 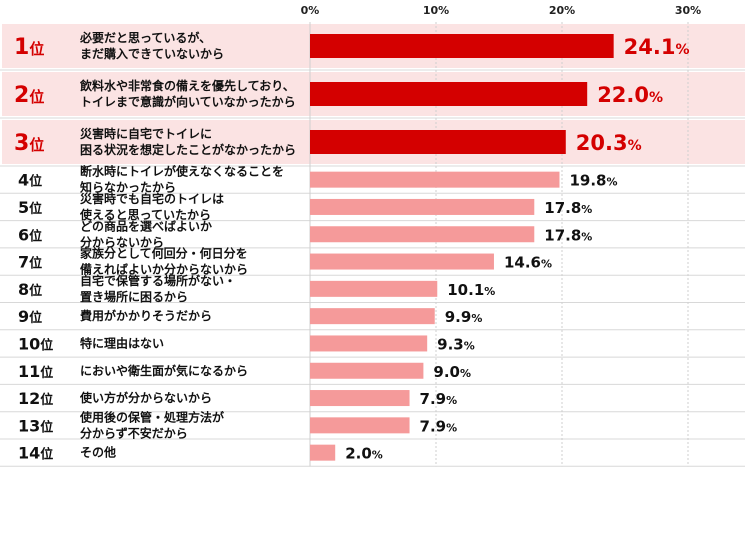 I want to click on rank-label: 11位, so click(x=35, y=371).